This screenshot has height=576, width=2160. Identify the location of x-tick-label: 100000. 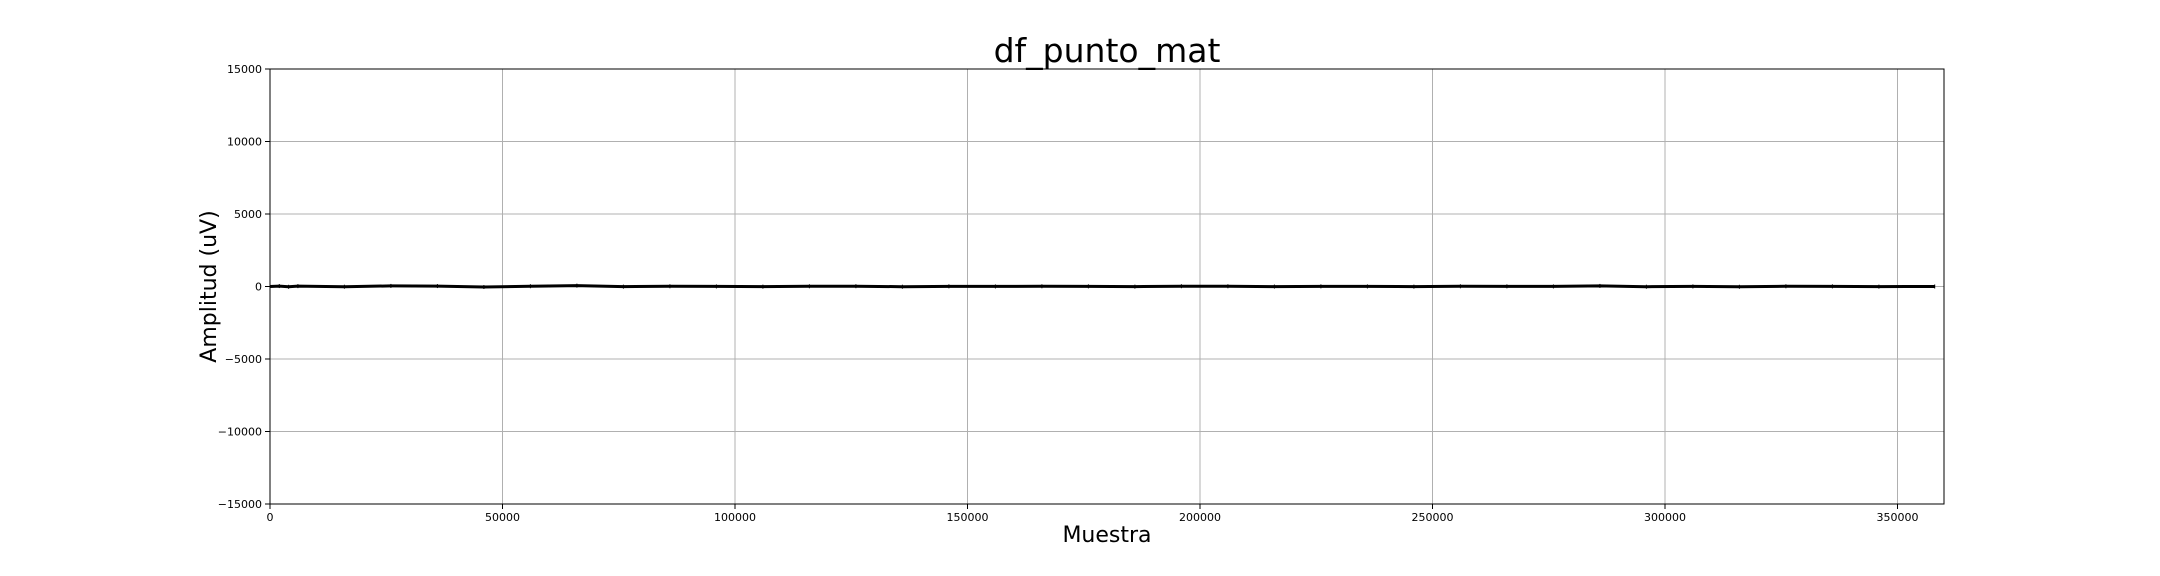
(735, 517).